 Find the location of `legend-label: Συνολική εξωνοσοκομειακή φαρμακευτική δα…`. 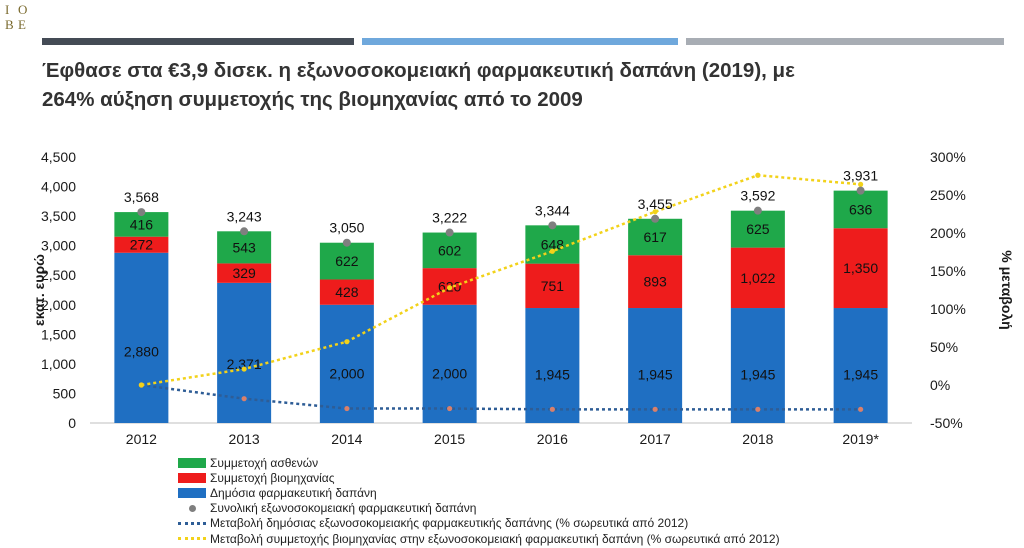

legend-label: Συνολική εξωνοσοκομειακή φαρμακευτική δα… is located at coordinates (343, 508).